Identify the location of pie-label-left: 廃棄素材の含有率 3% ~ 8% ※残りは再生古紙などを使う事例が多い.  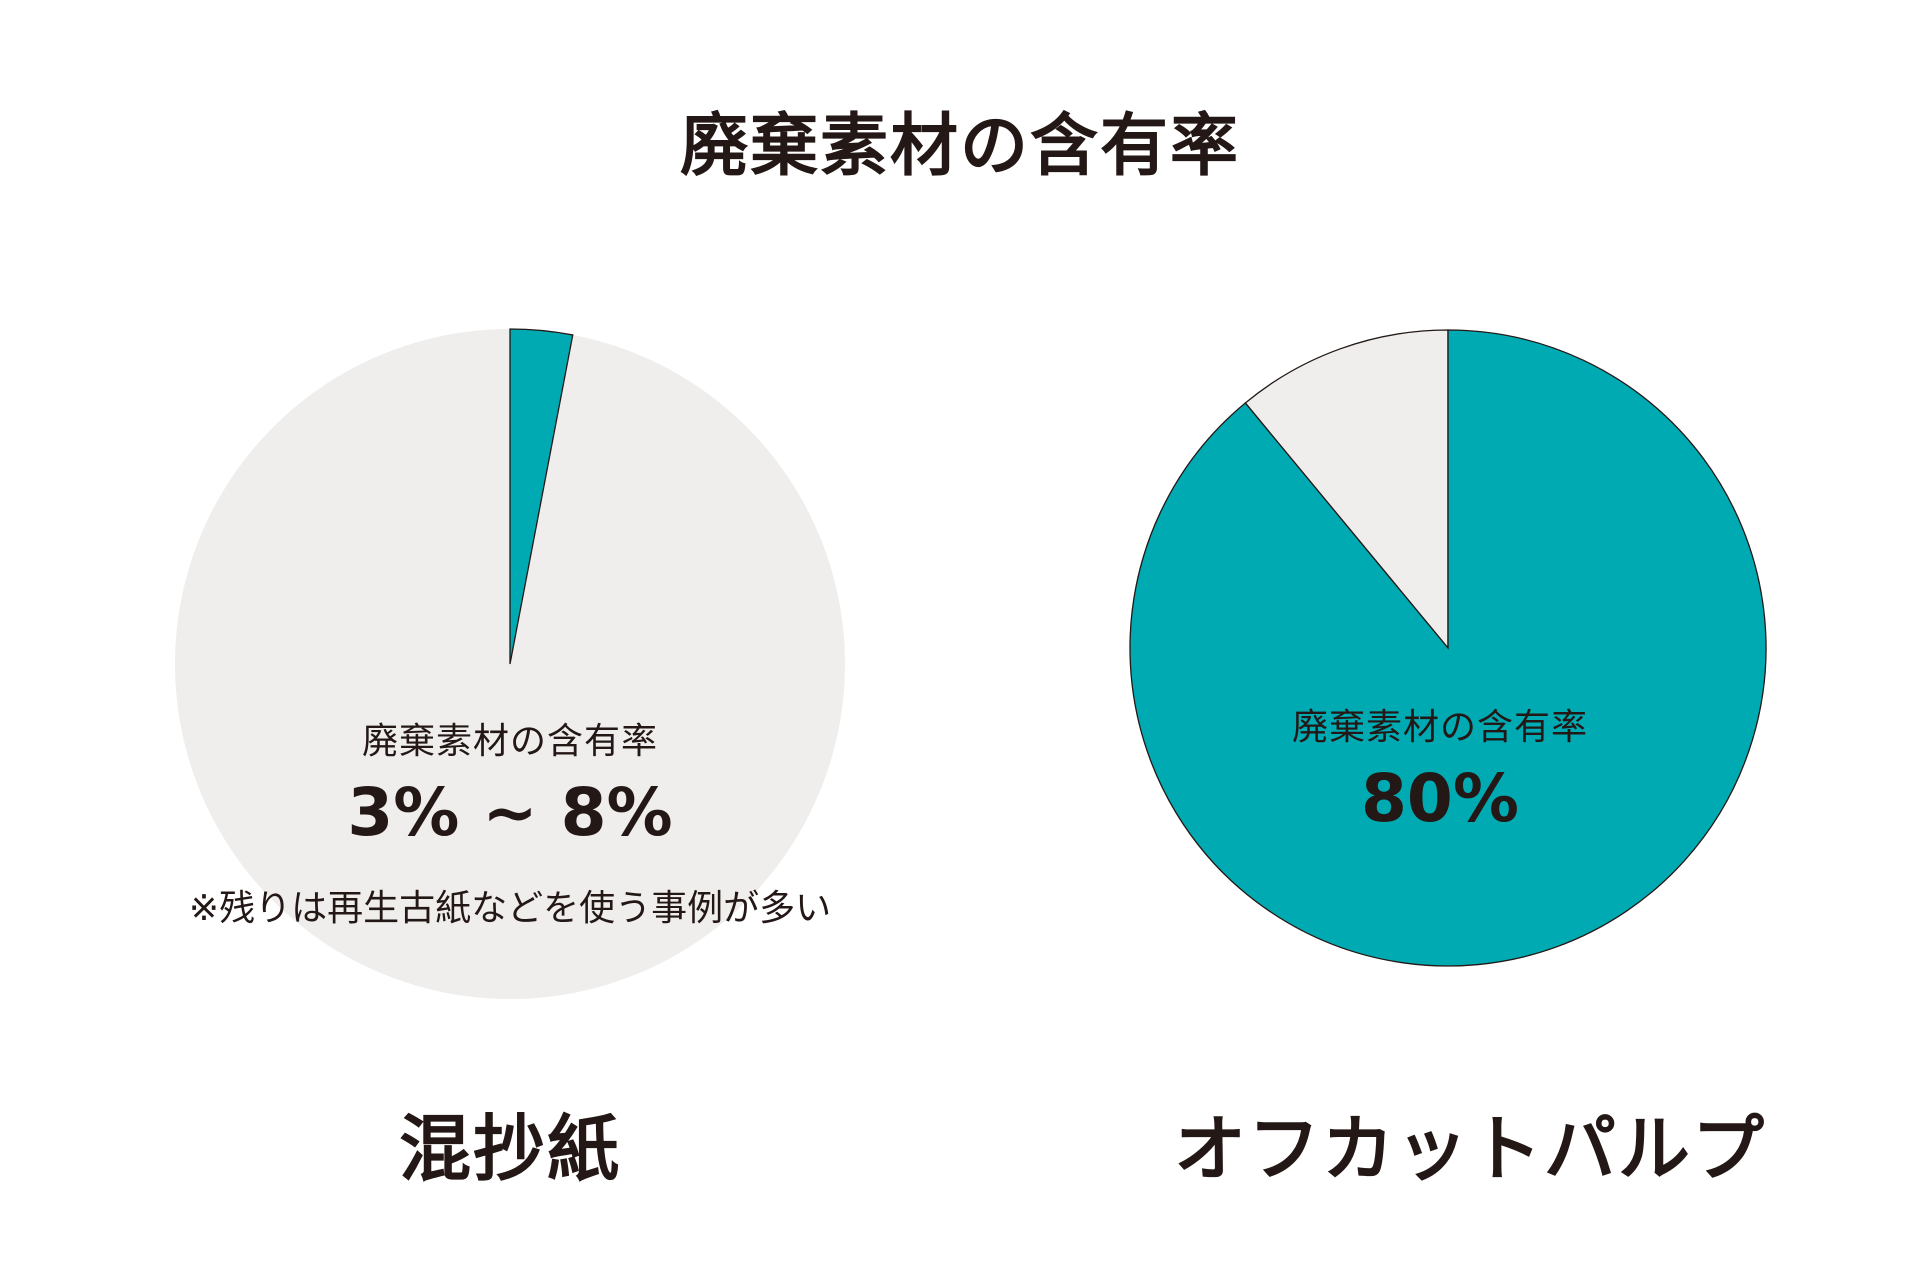
(510, 821).